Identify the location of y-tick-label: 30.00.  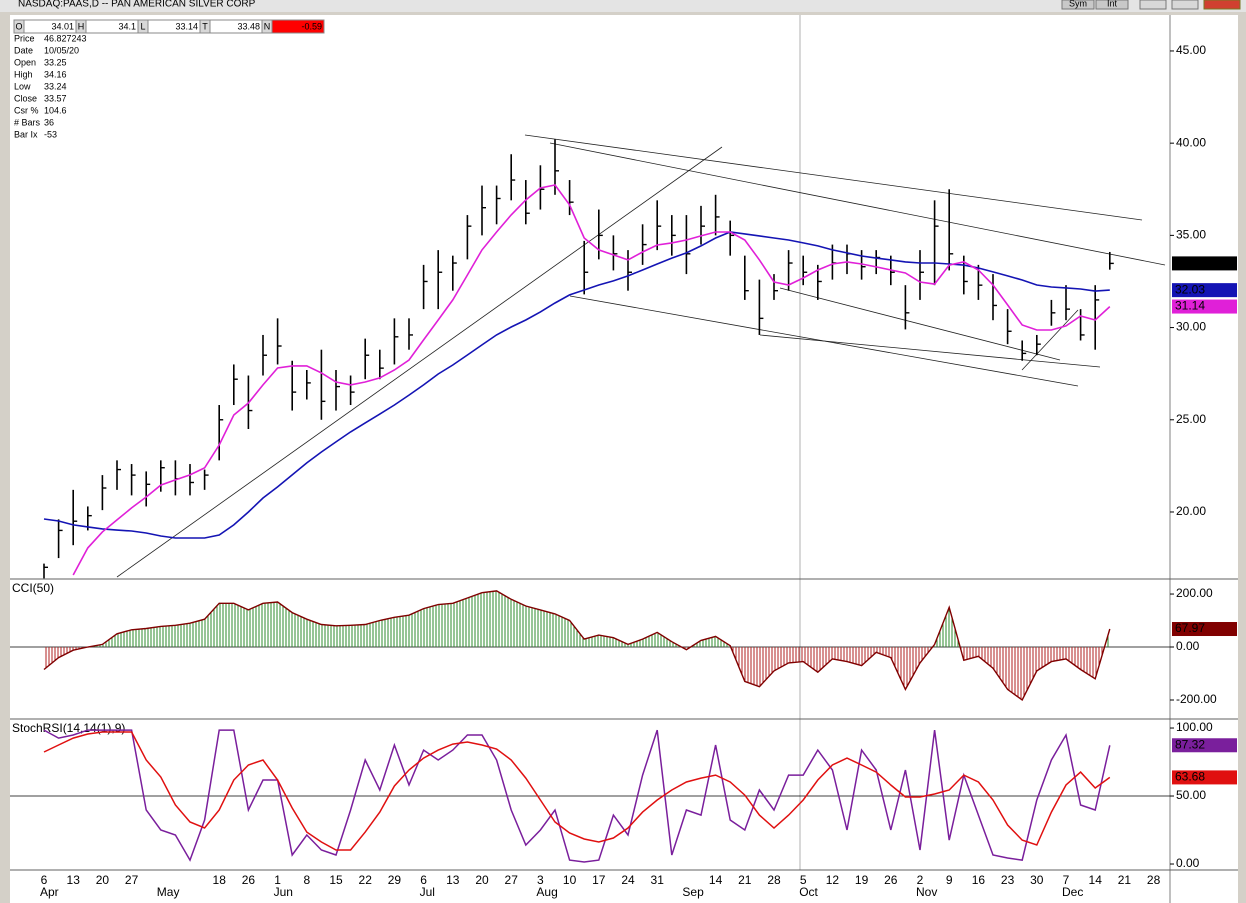
(1191, 327).